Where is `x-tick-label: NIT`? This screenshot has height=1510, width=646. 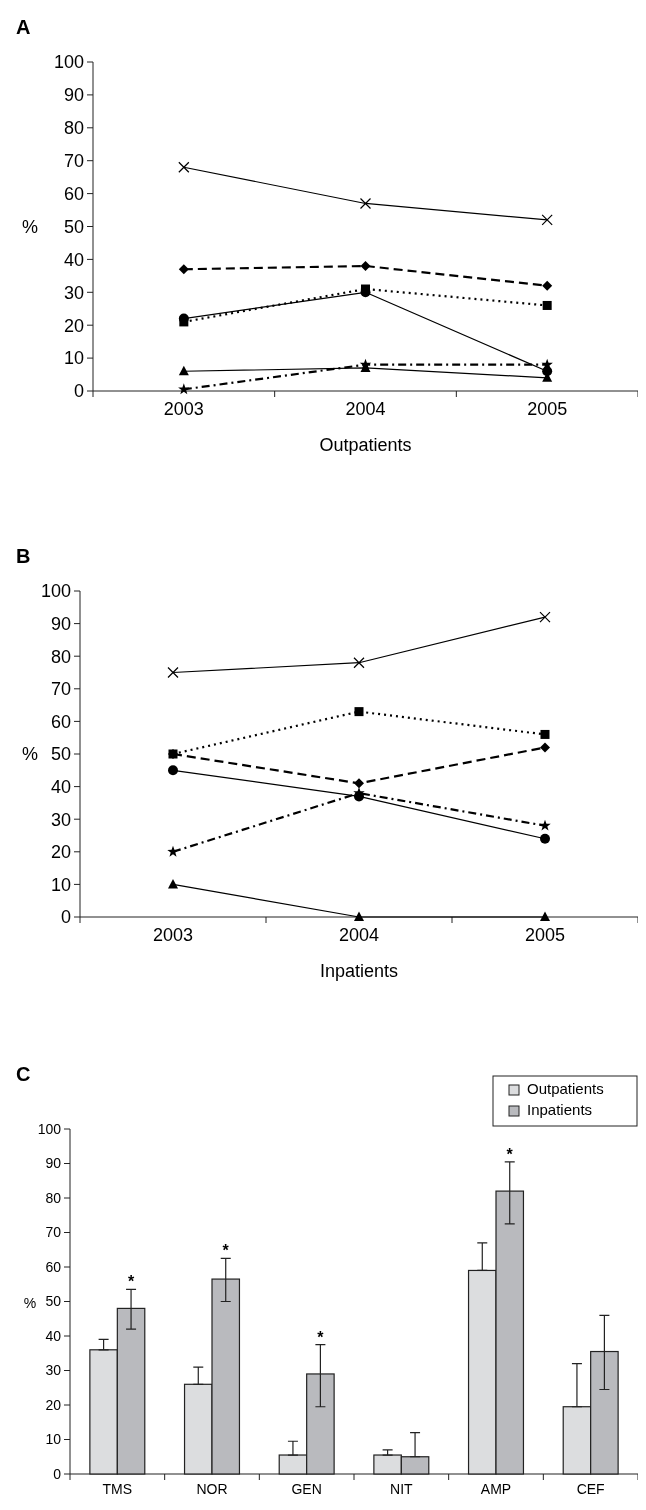
x-tick-label: NIT is located at coordinates (402, 1489).